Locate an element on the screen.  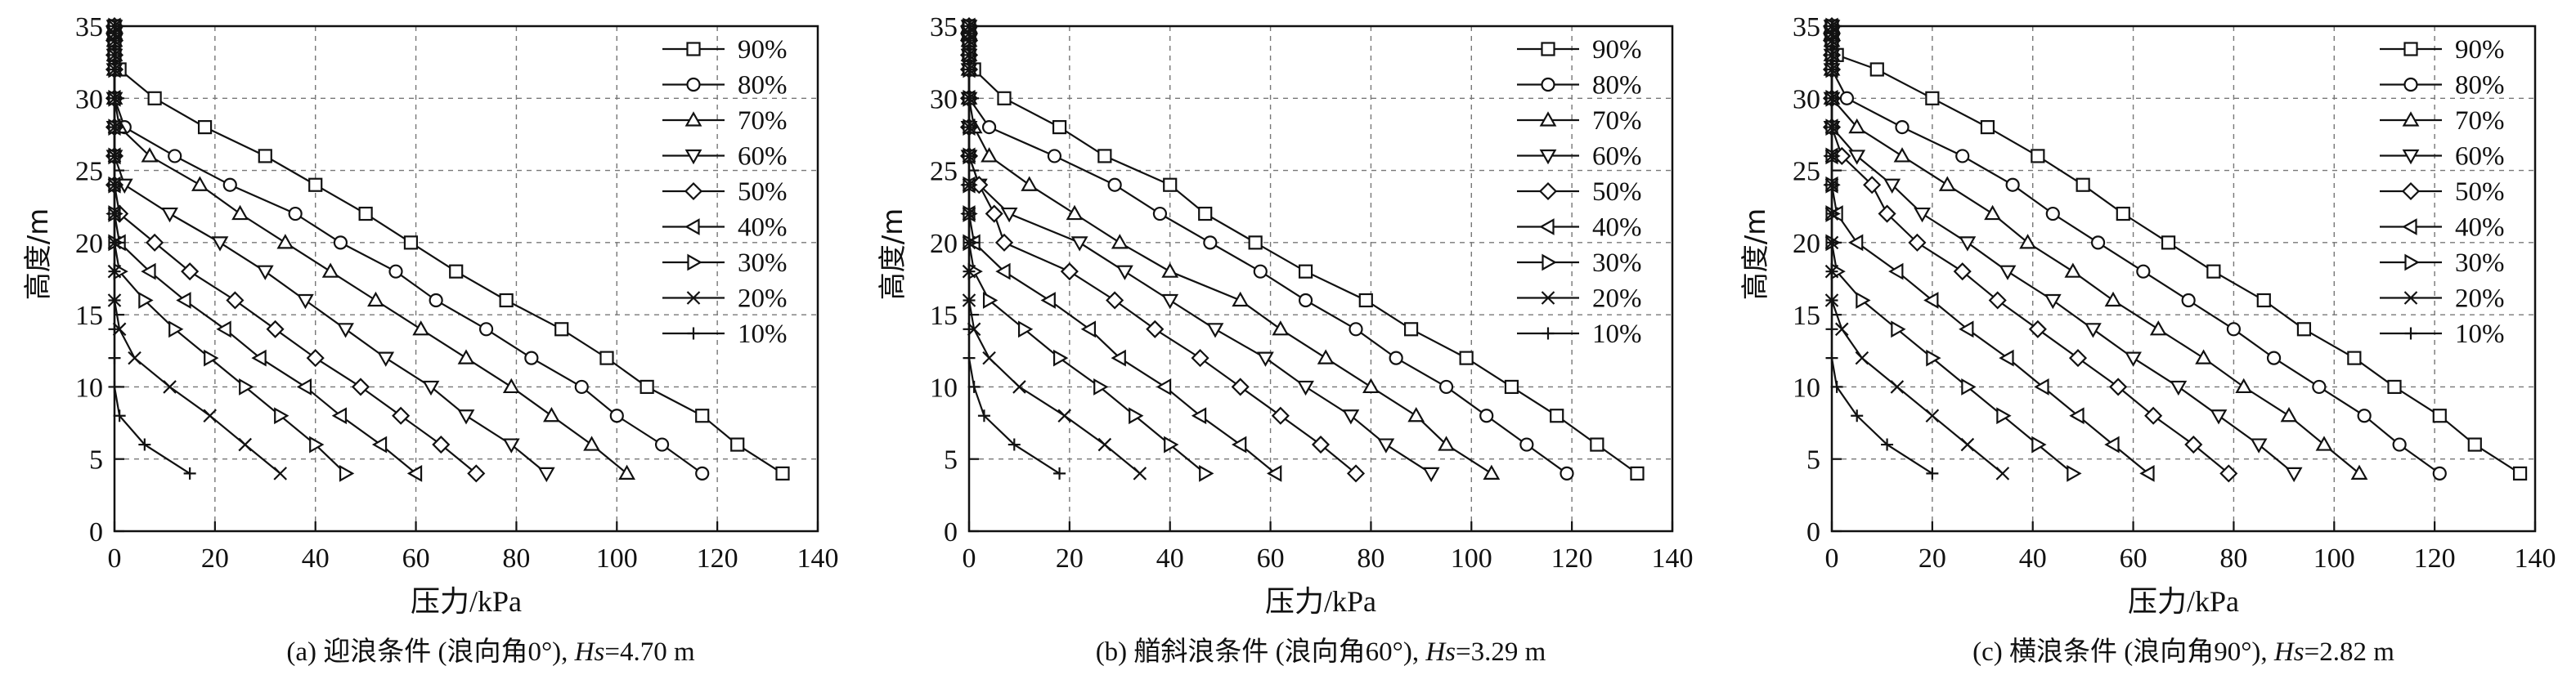
x-axis-label: 压力/kPa is located at coordinates (2183, 601).